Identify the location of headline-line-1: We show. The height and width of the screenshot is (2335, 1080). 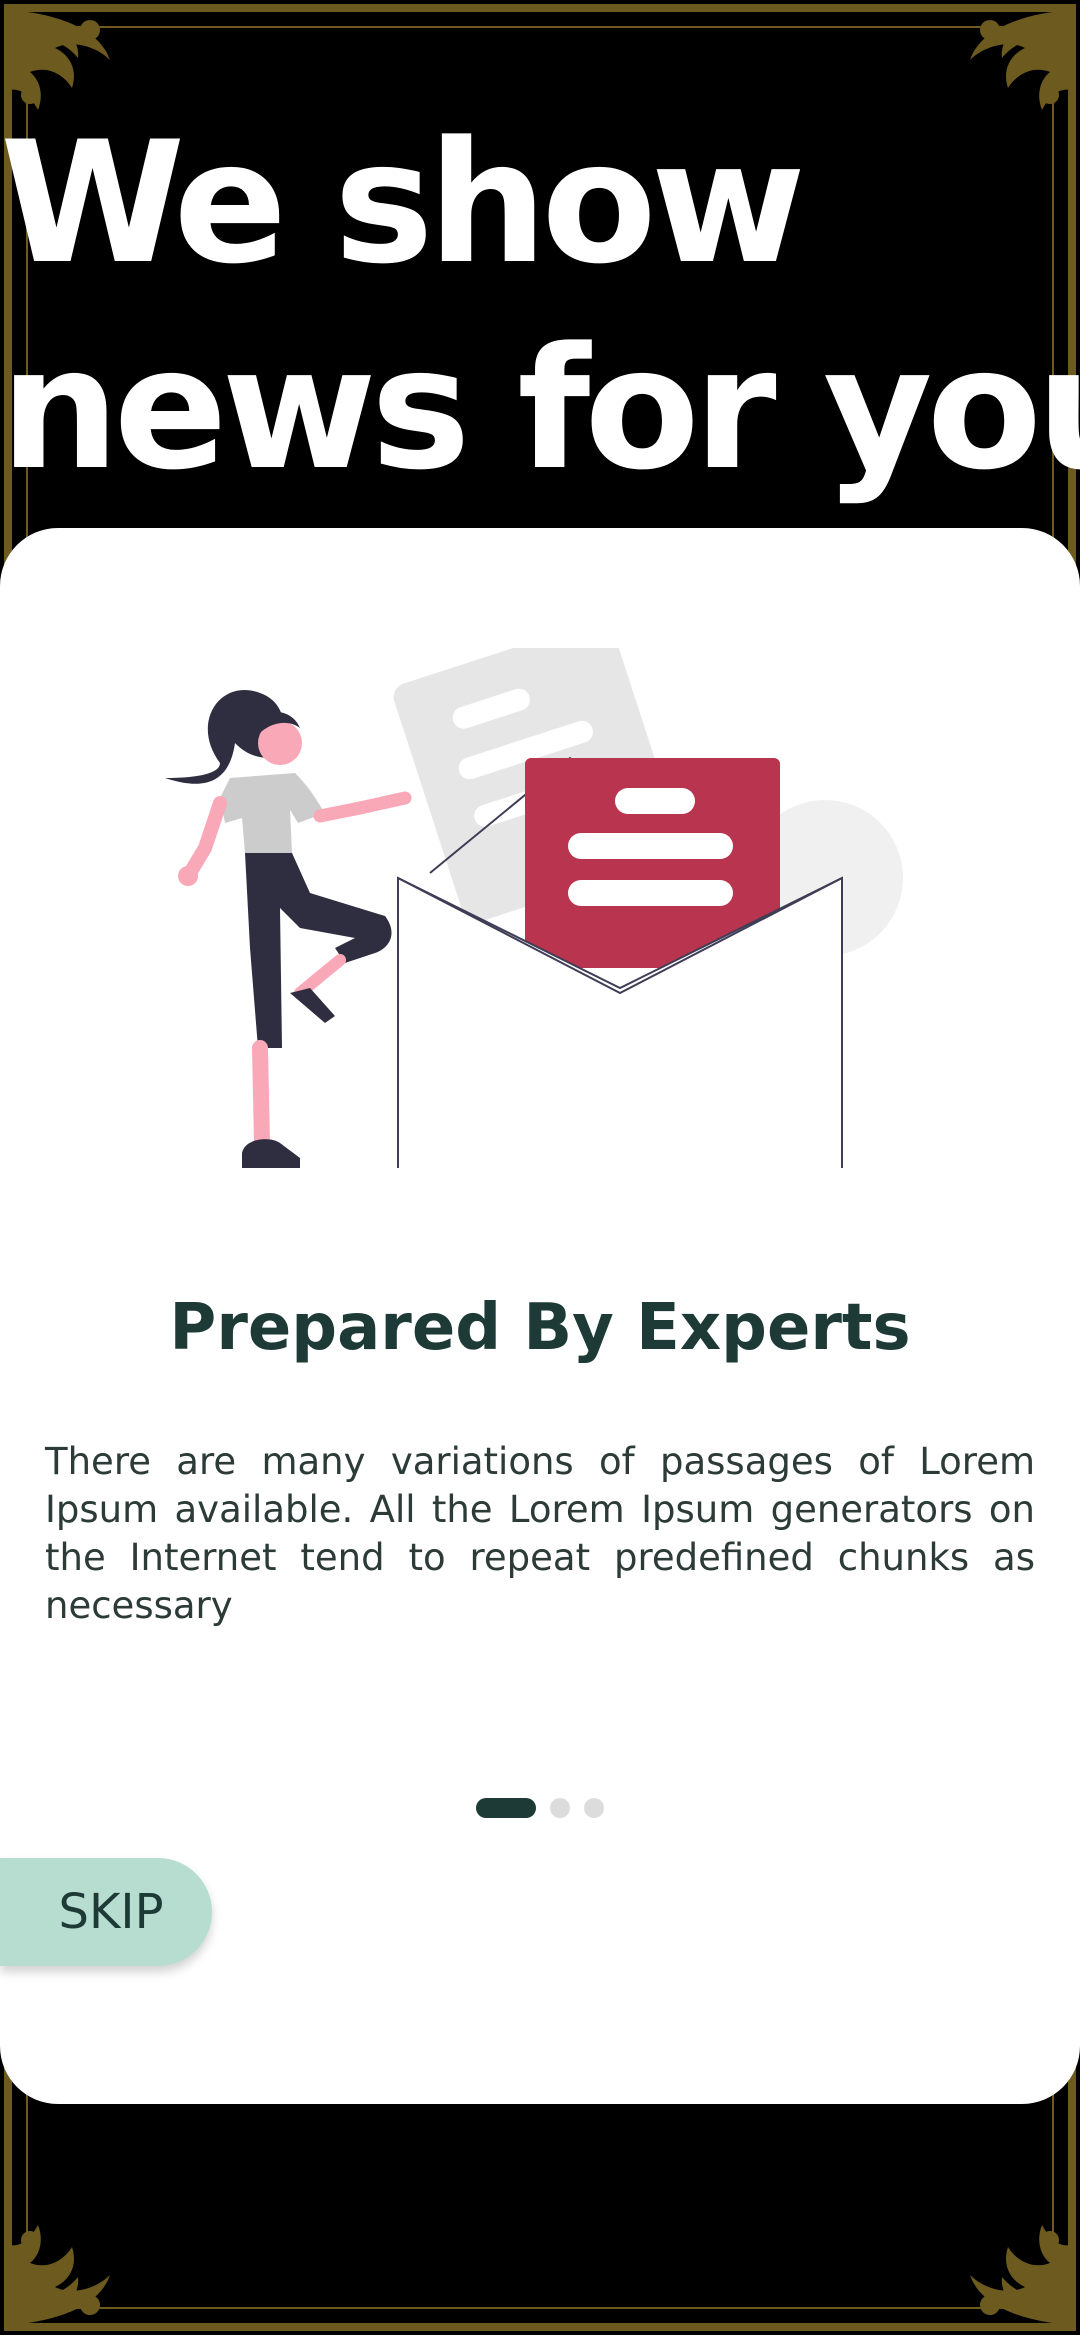
(403, 203).